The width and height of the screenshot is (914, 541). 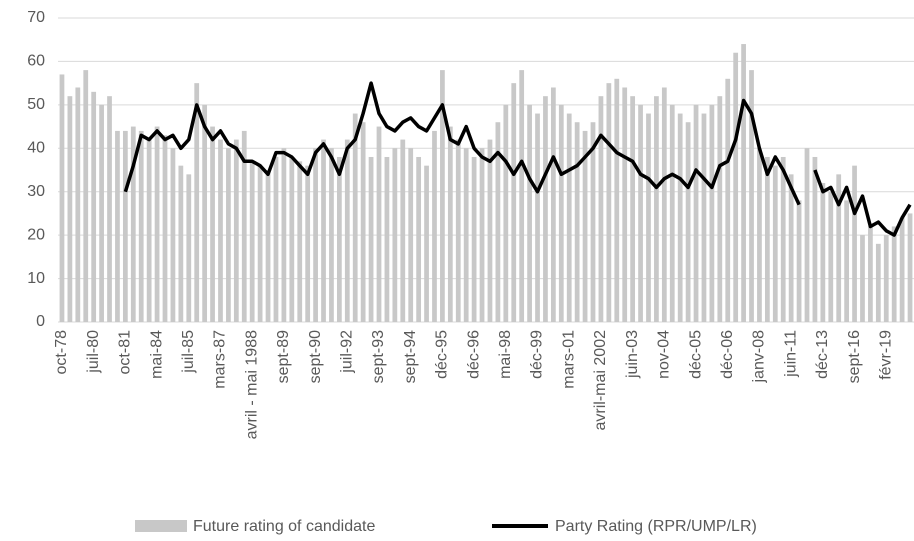 What do you see at coordinates (632, 354) in the screenshot?
I see `x-tick-label: juin-03` at bounding box center [632, 354].